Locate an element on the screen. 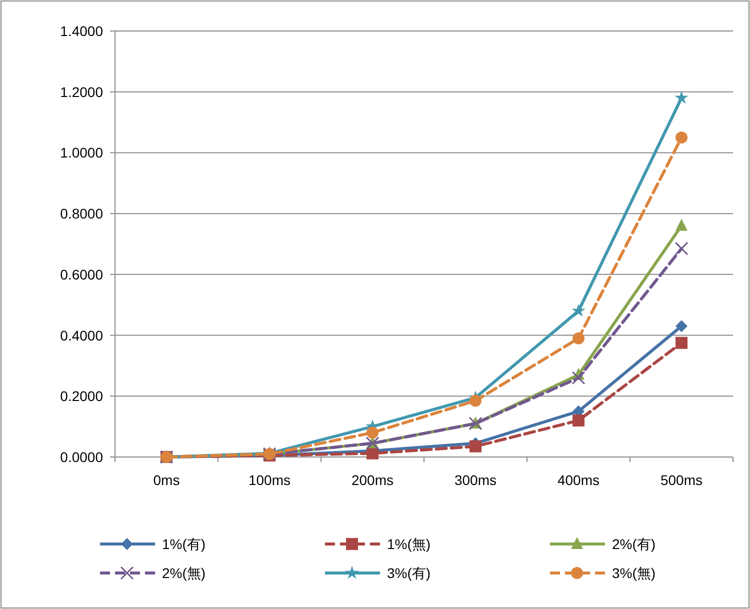 This screenshot has height=609, width=750. y-tick-label: 0.0000 is located at coordinates (82, 457).